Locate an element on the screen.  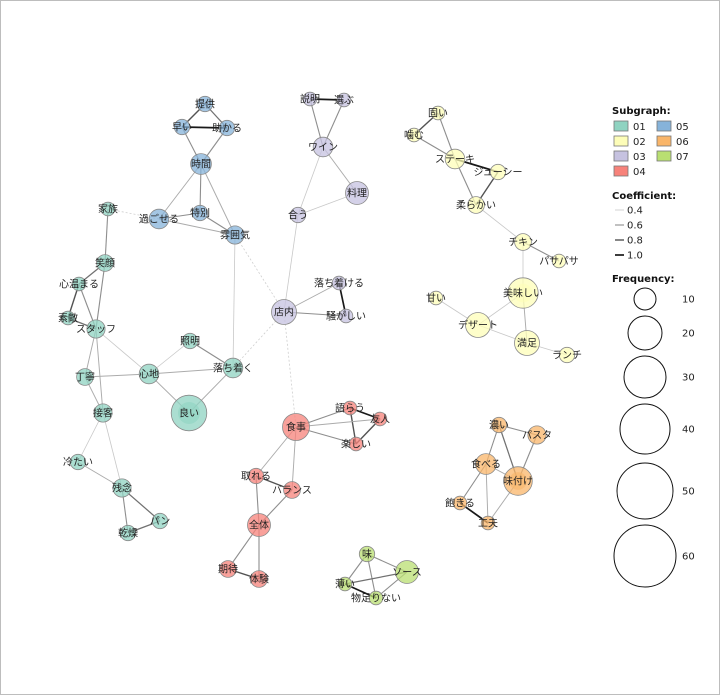
node-e89684e38184: 薄い is located at coordinates (345, 584).